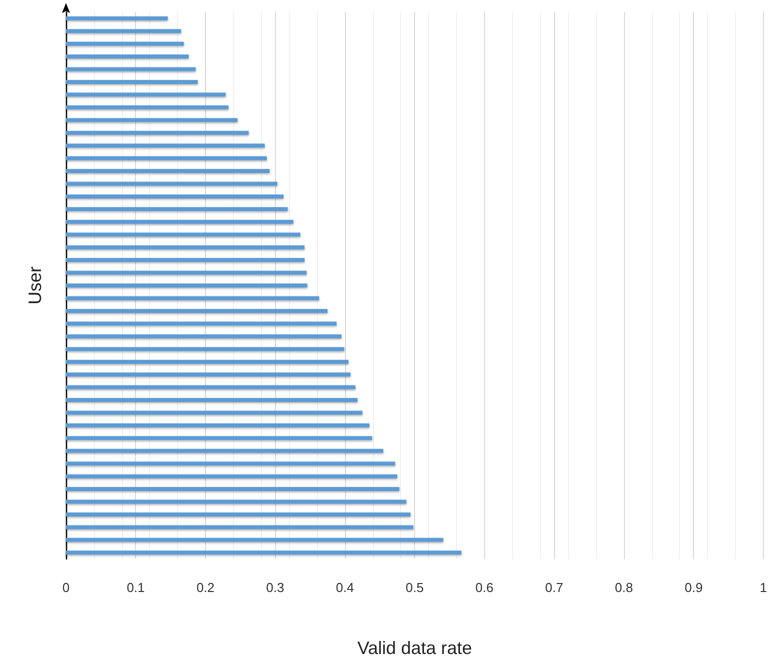 Image resolution: width=770 pixels, height=662 pixels. Describe the element at coordinates (763, 587) in the screenshot. I see `x-tick-label: 1` at that location.